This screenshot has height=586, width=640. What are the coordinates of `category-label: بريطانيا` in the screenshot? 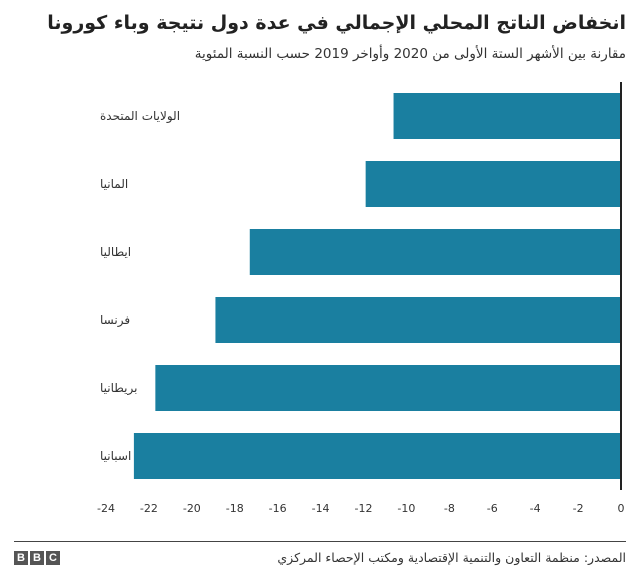 It's located at (118, 388).